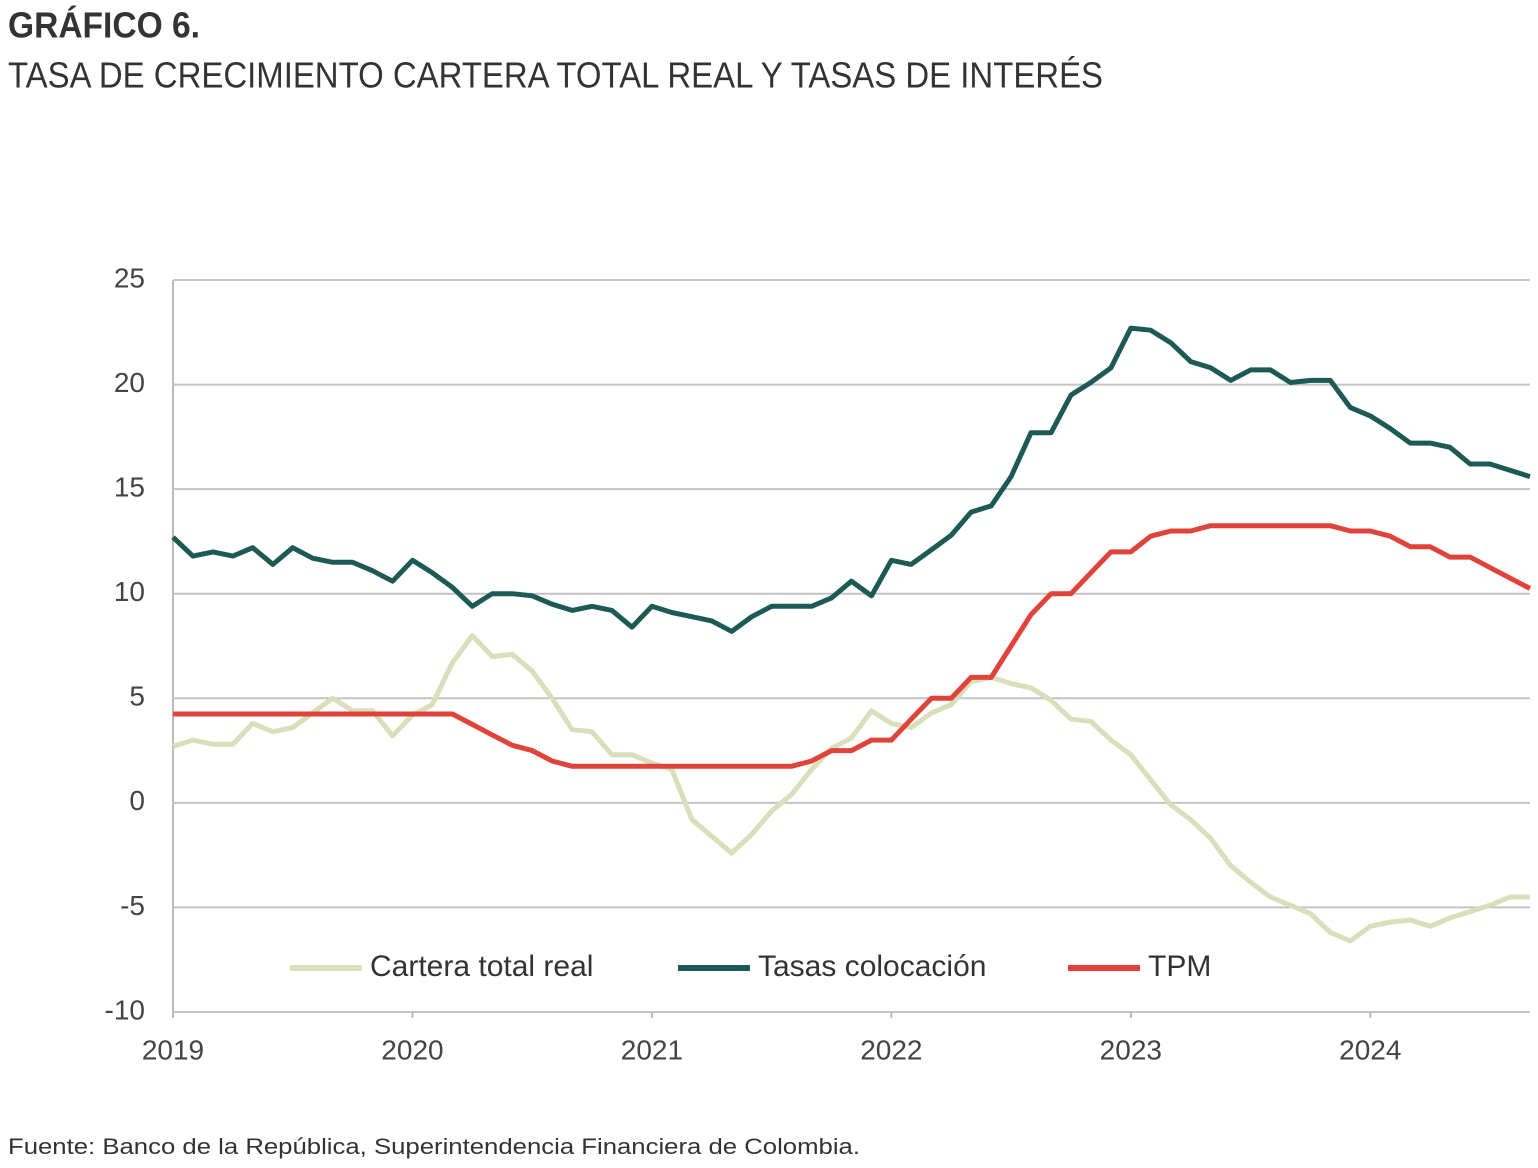 This screenshot has height=1168, width=1538. I want to click on x-tick-label: 2020, so click(412, 1049).